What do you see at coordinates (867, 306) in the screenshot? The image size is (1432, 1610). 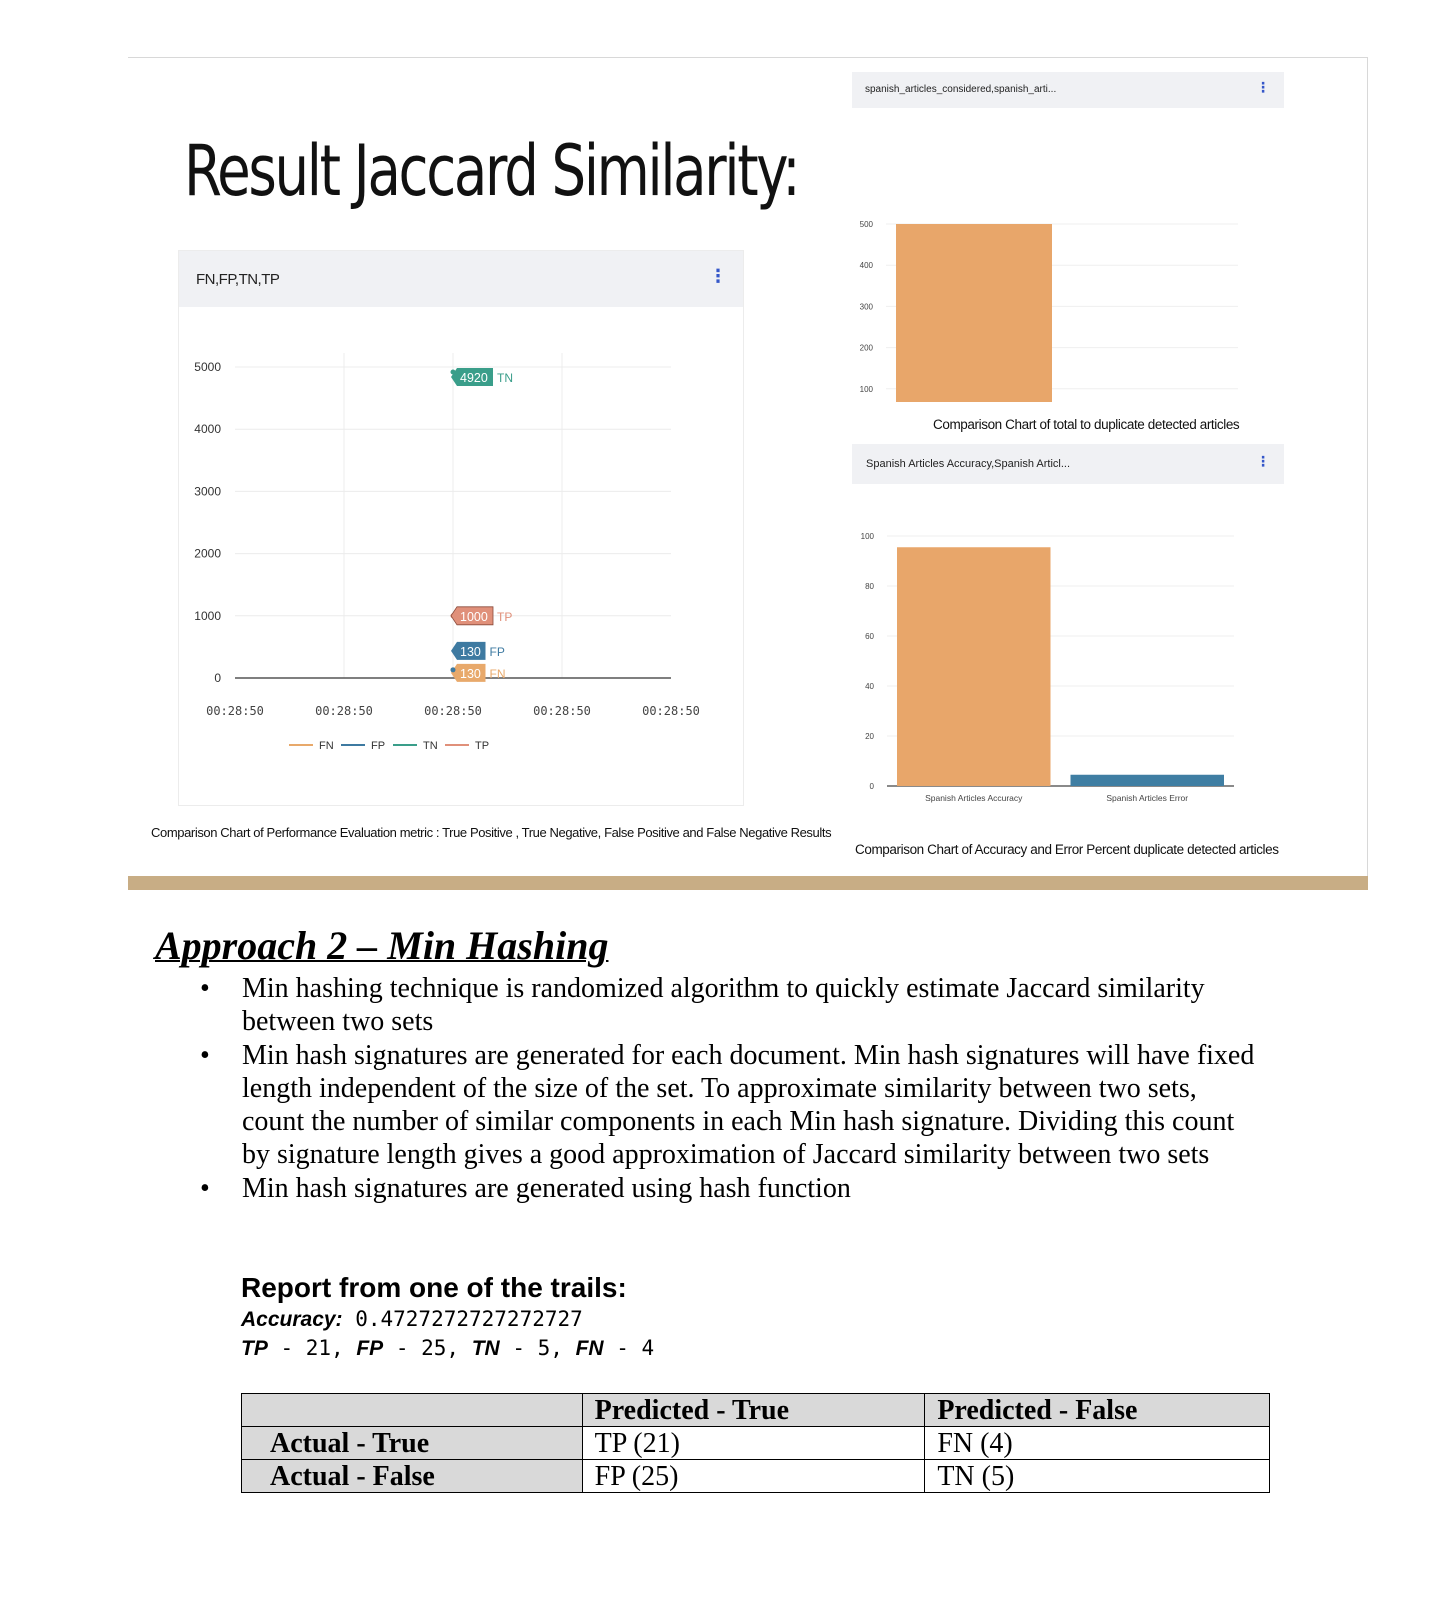 I see `y-tick-label: 300` at bounding box center [867, 306].